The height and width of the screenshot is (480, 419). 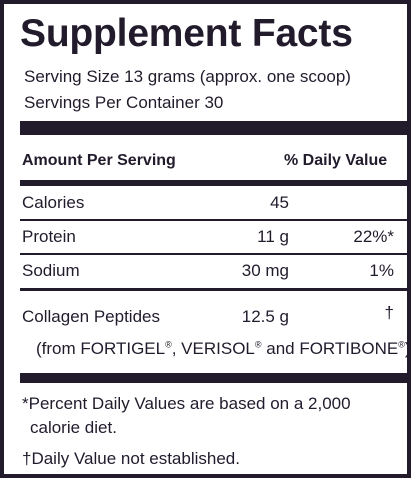 I want to click on thick-divider-top, so click(x=214, y=128).